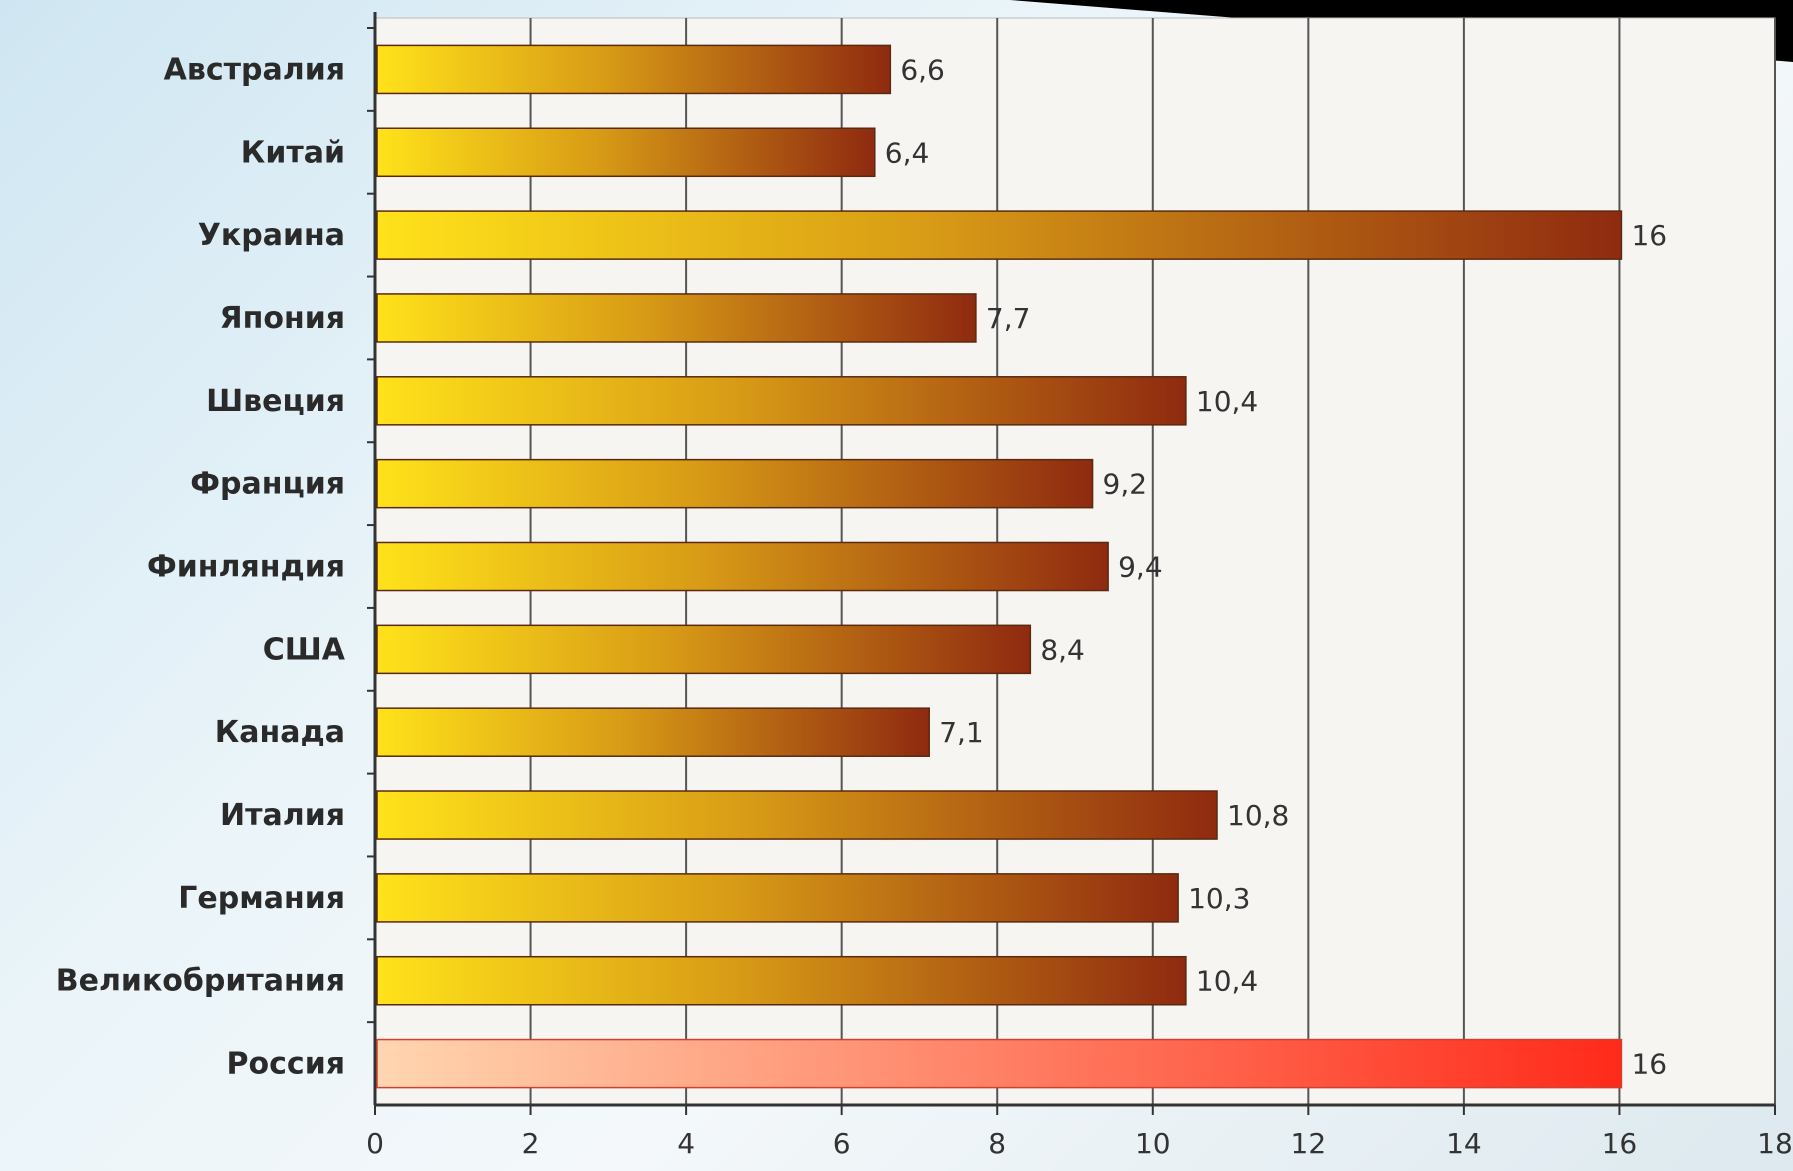  Describe the element at coordinates (1140, 567) in the screenshot. I see `data-label: 9,4` at that location.